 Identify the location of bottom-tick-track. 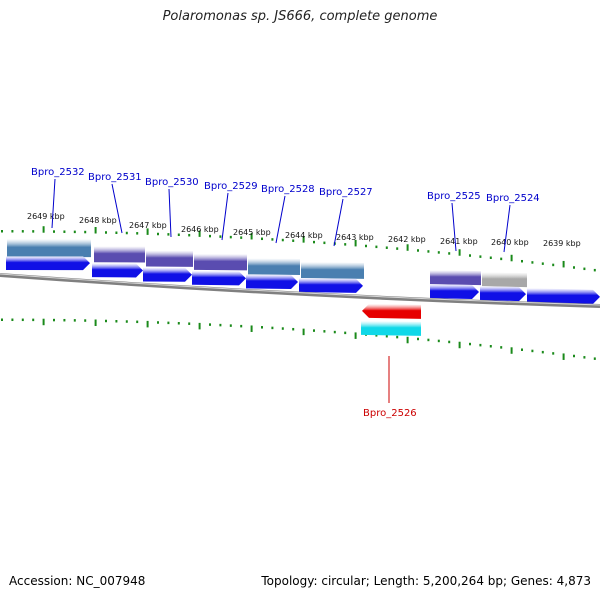
(298, 339).